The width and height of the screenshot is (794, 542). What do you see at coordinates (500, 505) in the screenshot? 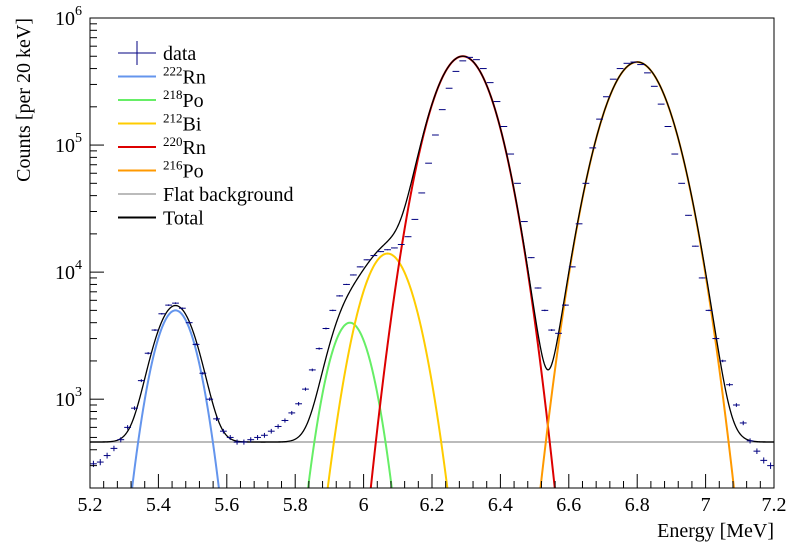
I see `x-tick-label: 6.4` at bounding box center [500, 505].